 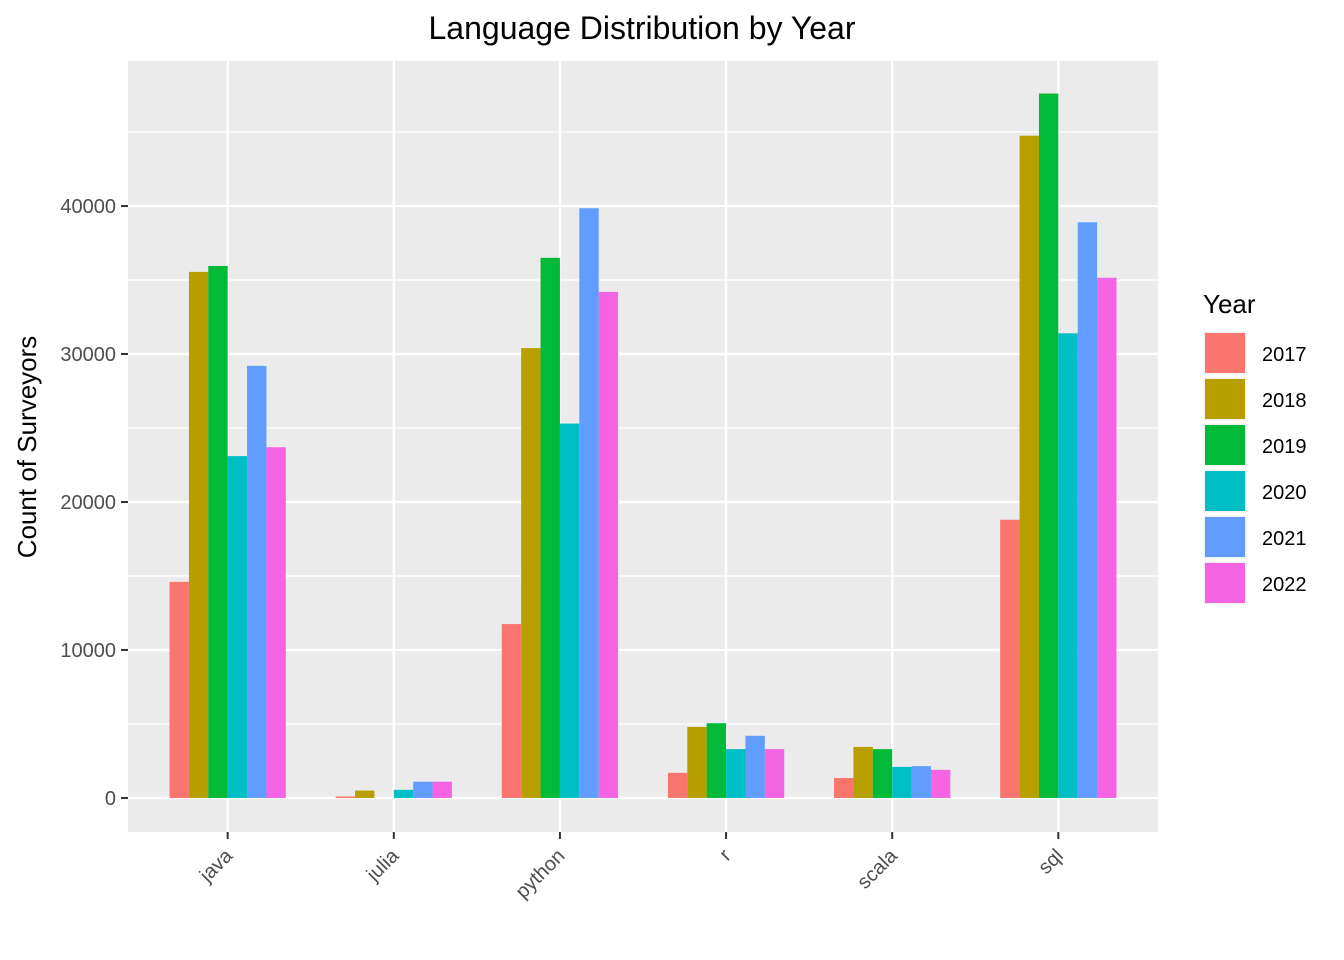 What do you see at coordinates (198, 534) in the screenshot?
I see `bar-java-2018` at bounding box center [198, 534].